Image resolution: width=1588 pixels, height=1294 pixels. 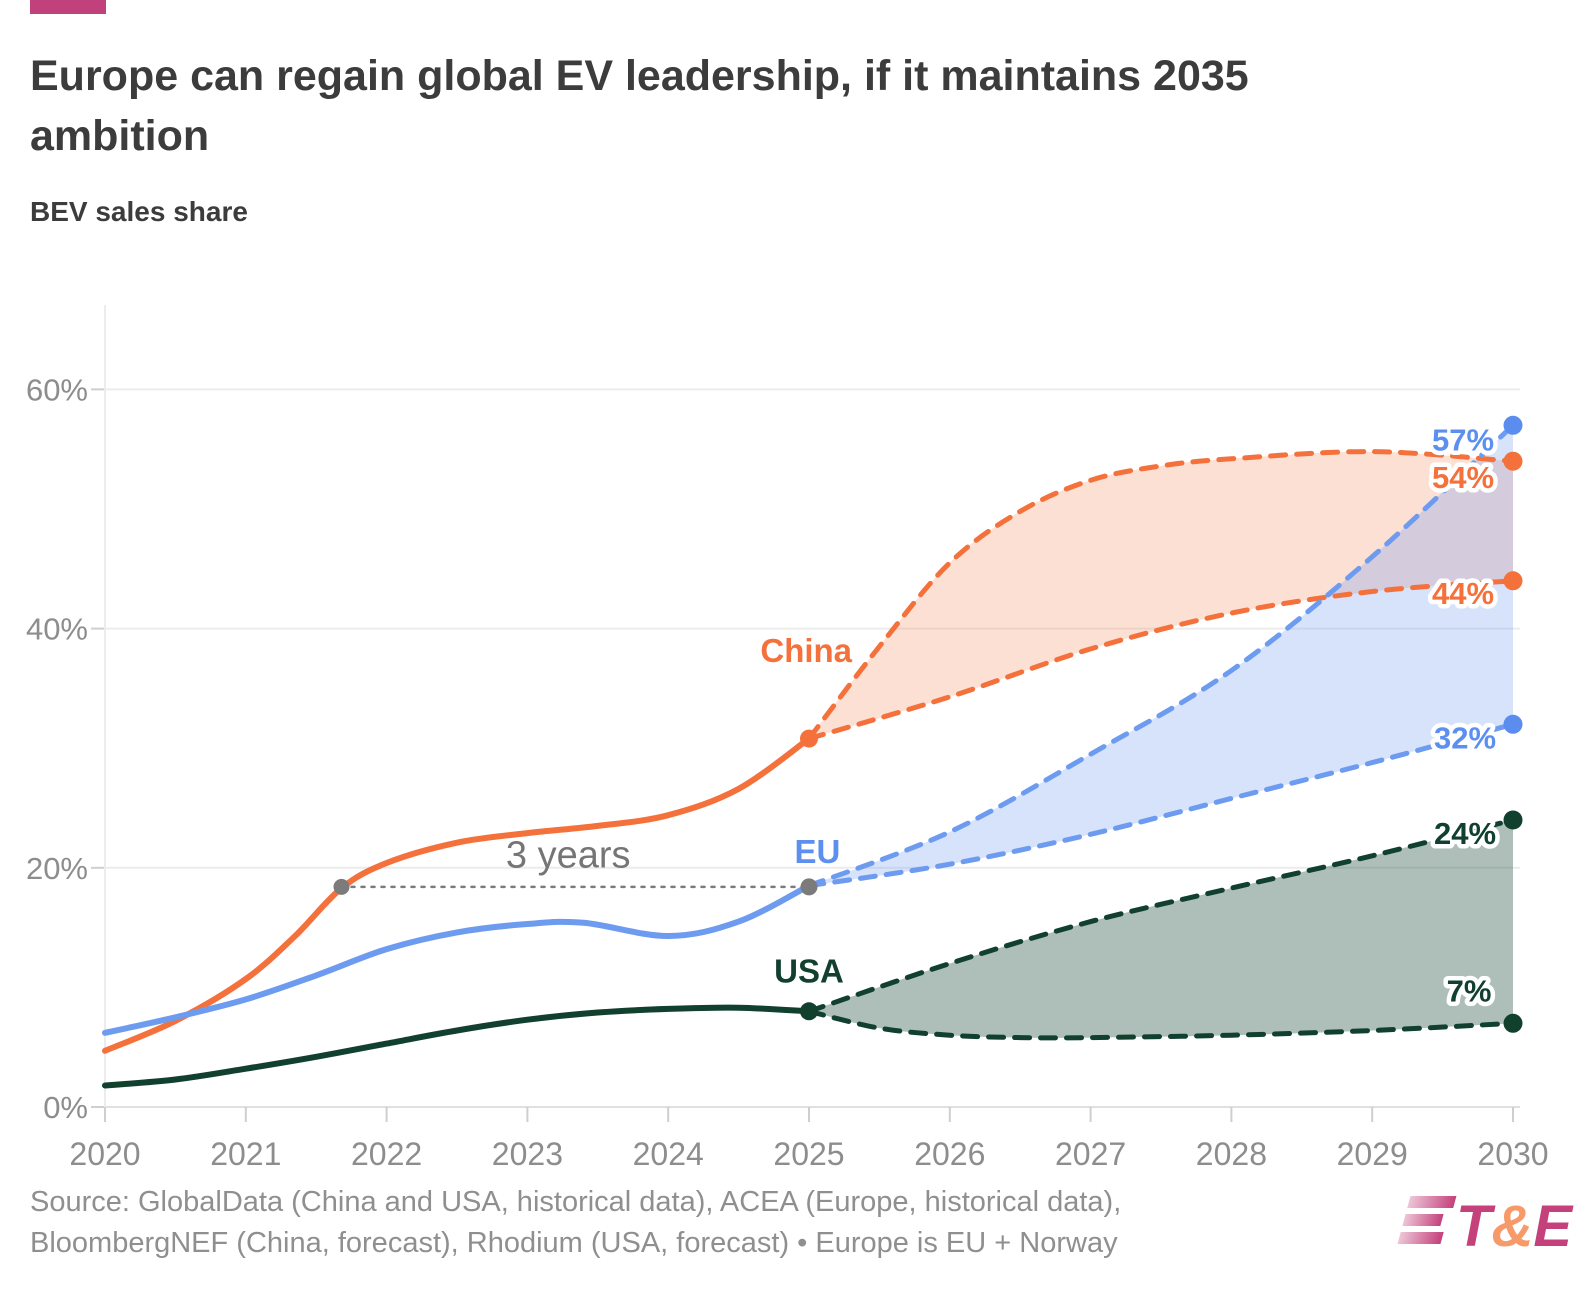 I want to click on logo-bar-middle, so click(x=1423, y=1220).